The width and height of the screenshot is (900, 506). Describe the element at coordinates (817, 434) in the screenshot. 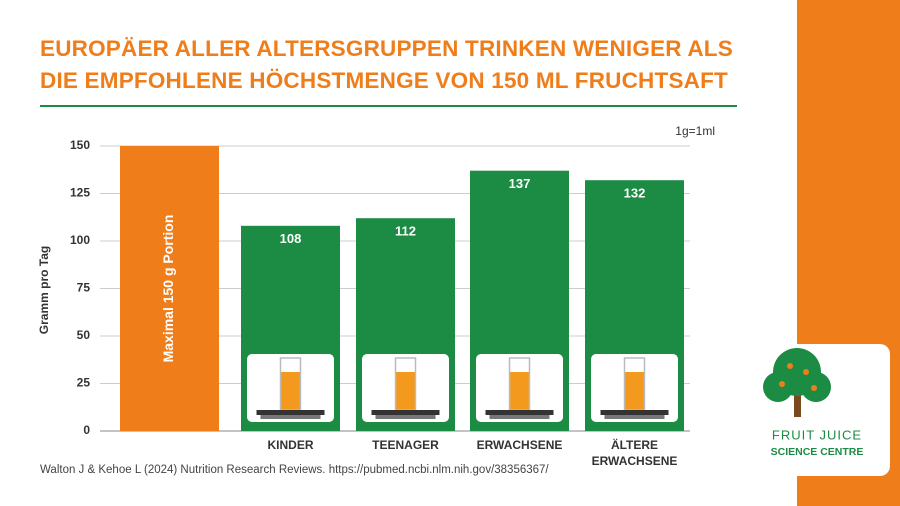

I see `logo-text: FRUIT JUICE` at that location.